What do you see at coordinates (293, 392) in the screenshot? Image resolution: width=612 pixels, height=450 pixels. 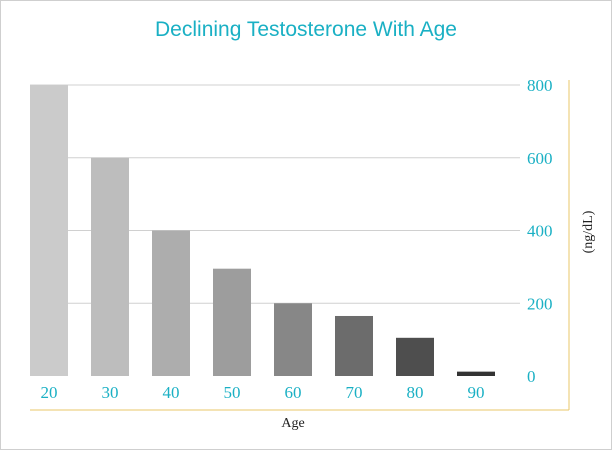 I see `x-tick-label: 60` at bounding box center [293, 392].